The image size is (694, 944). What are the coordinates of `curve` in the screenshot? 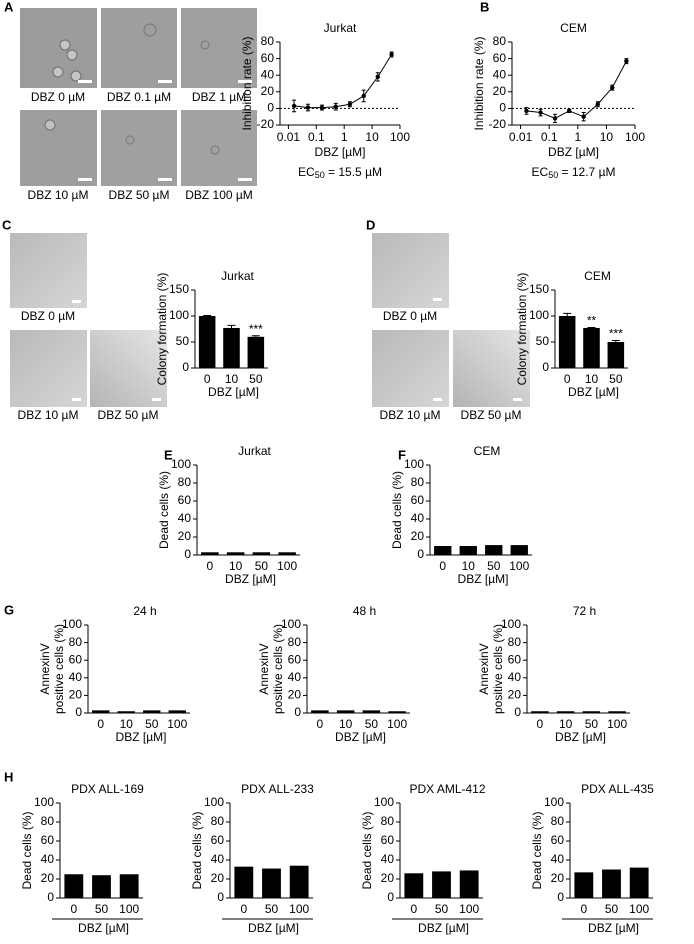 It's located at (343, 81).